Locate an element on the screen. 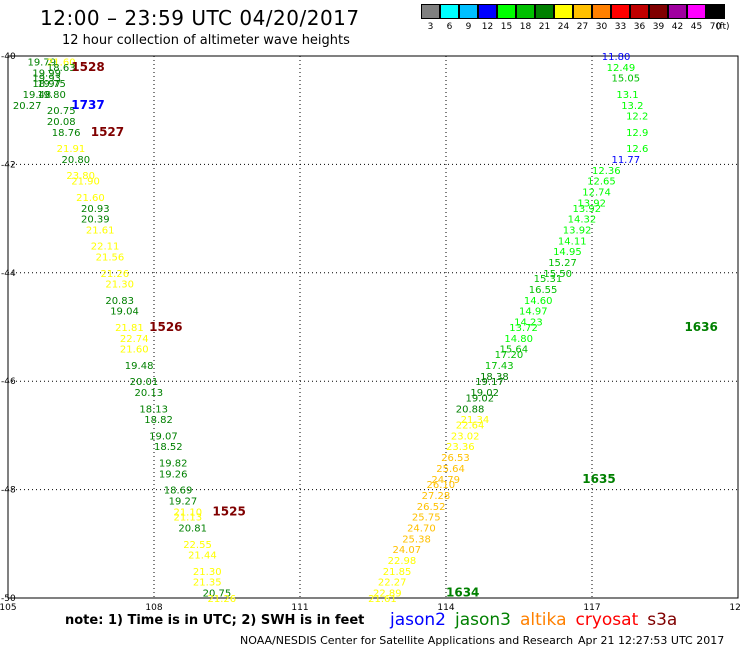 The height and width of the screenshot is (650, 740). data-point-label: 26.10 is located at coordinates (441, 485).